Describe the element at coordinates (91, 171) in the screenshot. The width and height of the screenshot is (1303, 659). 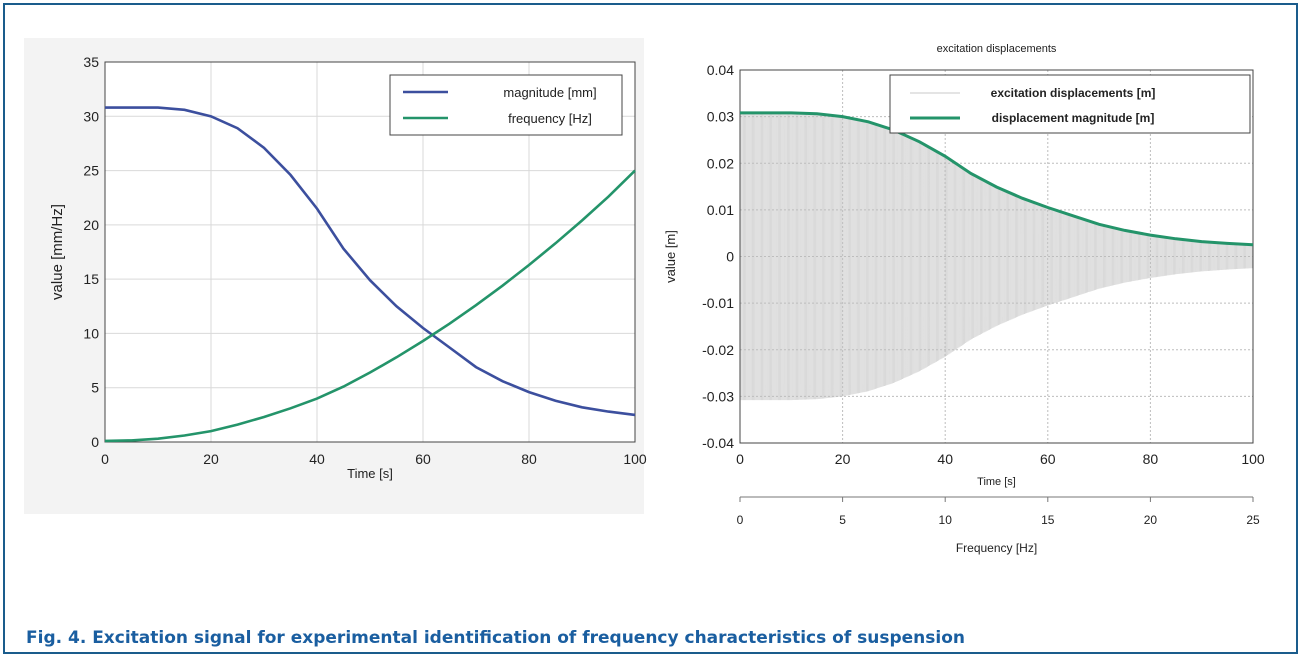
I see `y-tick-label: 25` at that location.